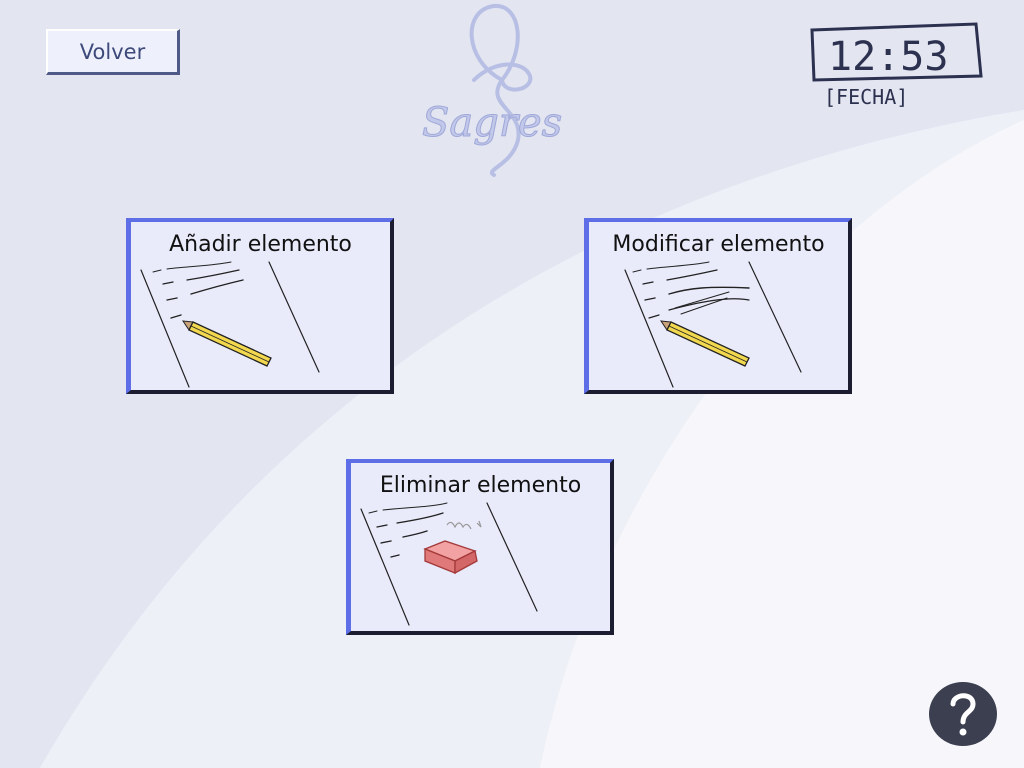  I want to click on clock-time: 12:53, so click(888, 57).